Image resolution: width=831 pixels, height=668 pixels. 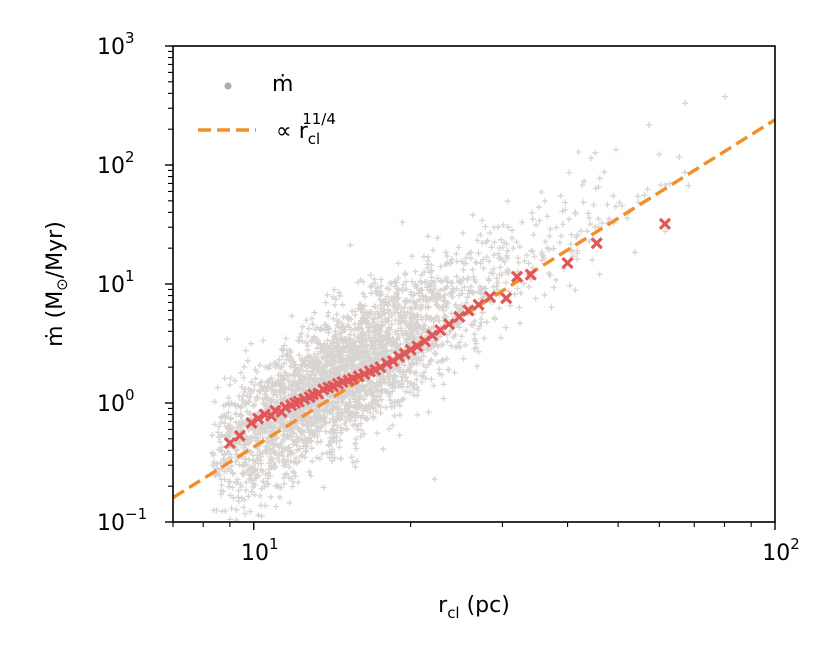 I want to click on legend-dot-marker, so click(x=228, y=86).